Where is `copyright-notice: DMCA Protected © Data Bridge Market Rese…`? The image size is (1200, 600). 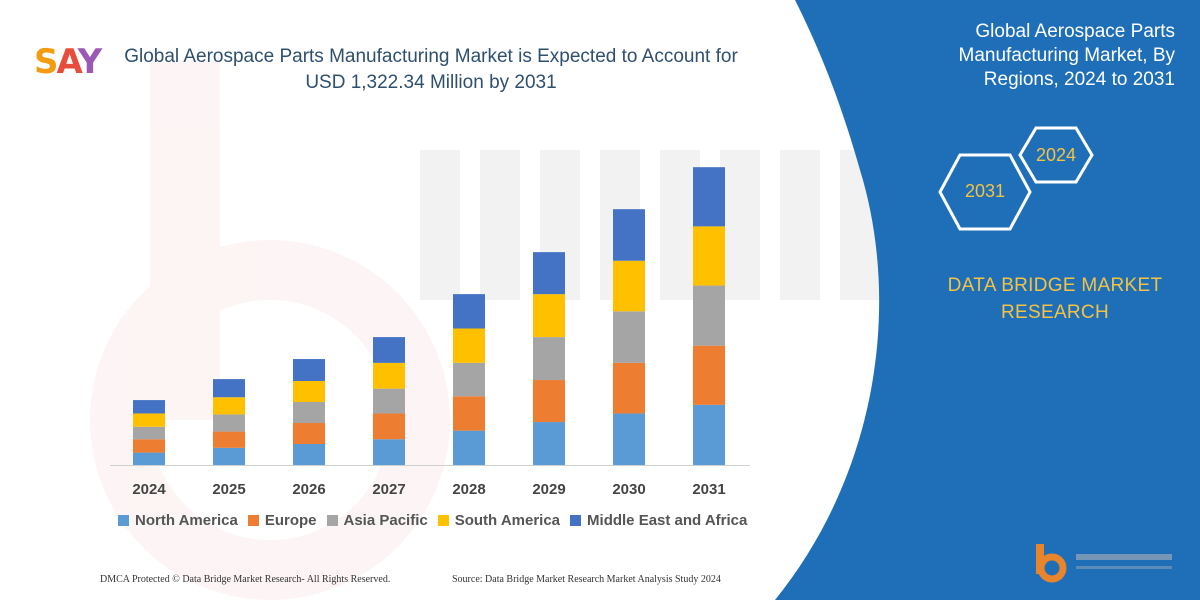
copyright-notice: DMCA Protected © Data Bridge Market Rese… is located at coordinates (245, 579).